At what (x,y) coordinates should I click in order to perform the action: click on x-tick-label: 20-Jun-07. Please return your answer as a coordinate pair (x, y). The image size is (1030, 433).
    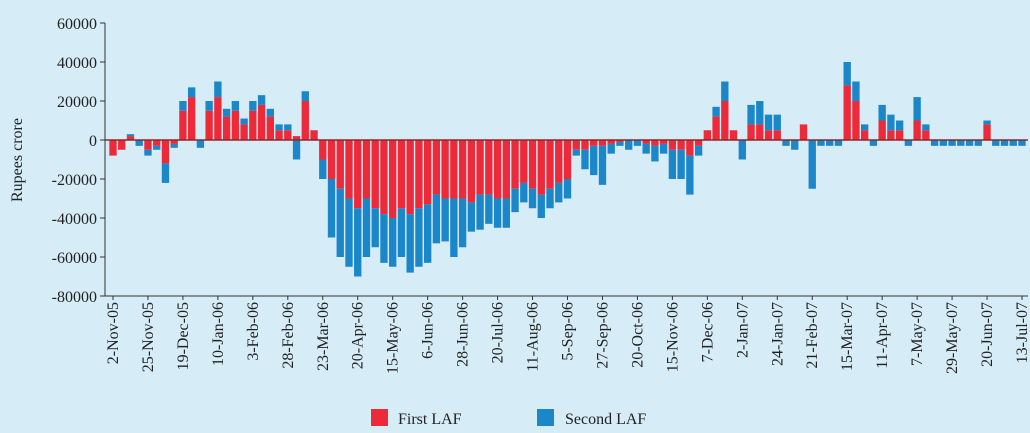
    Looking at the image, I should click on (987, 334).